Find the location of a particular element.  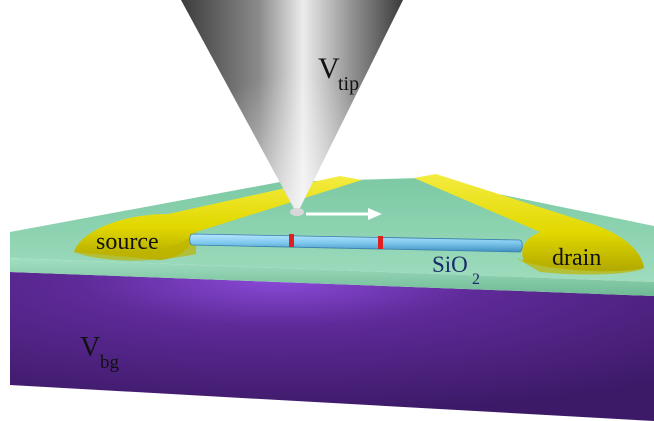

nanotube is located at coordinates (356, 243).